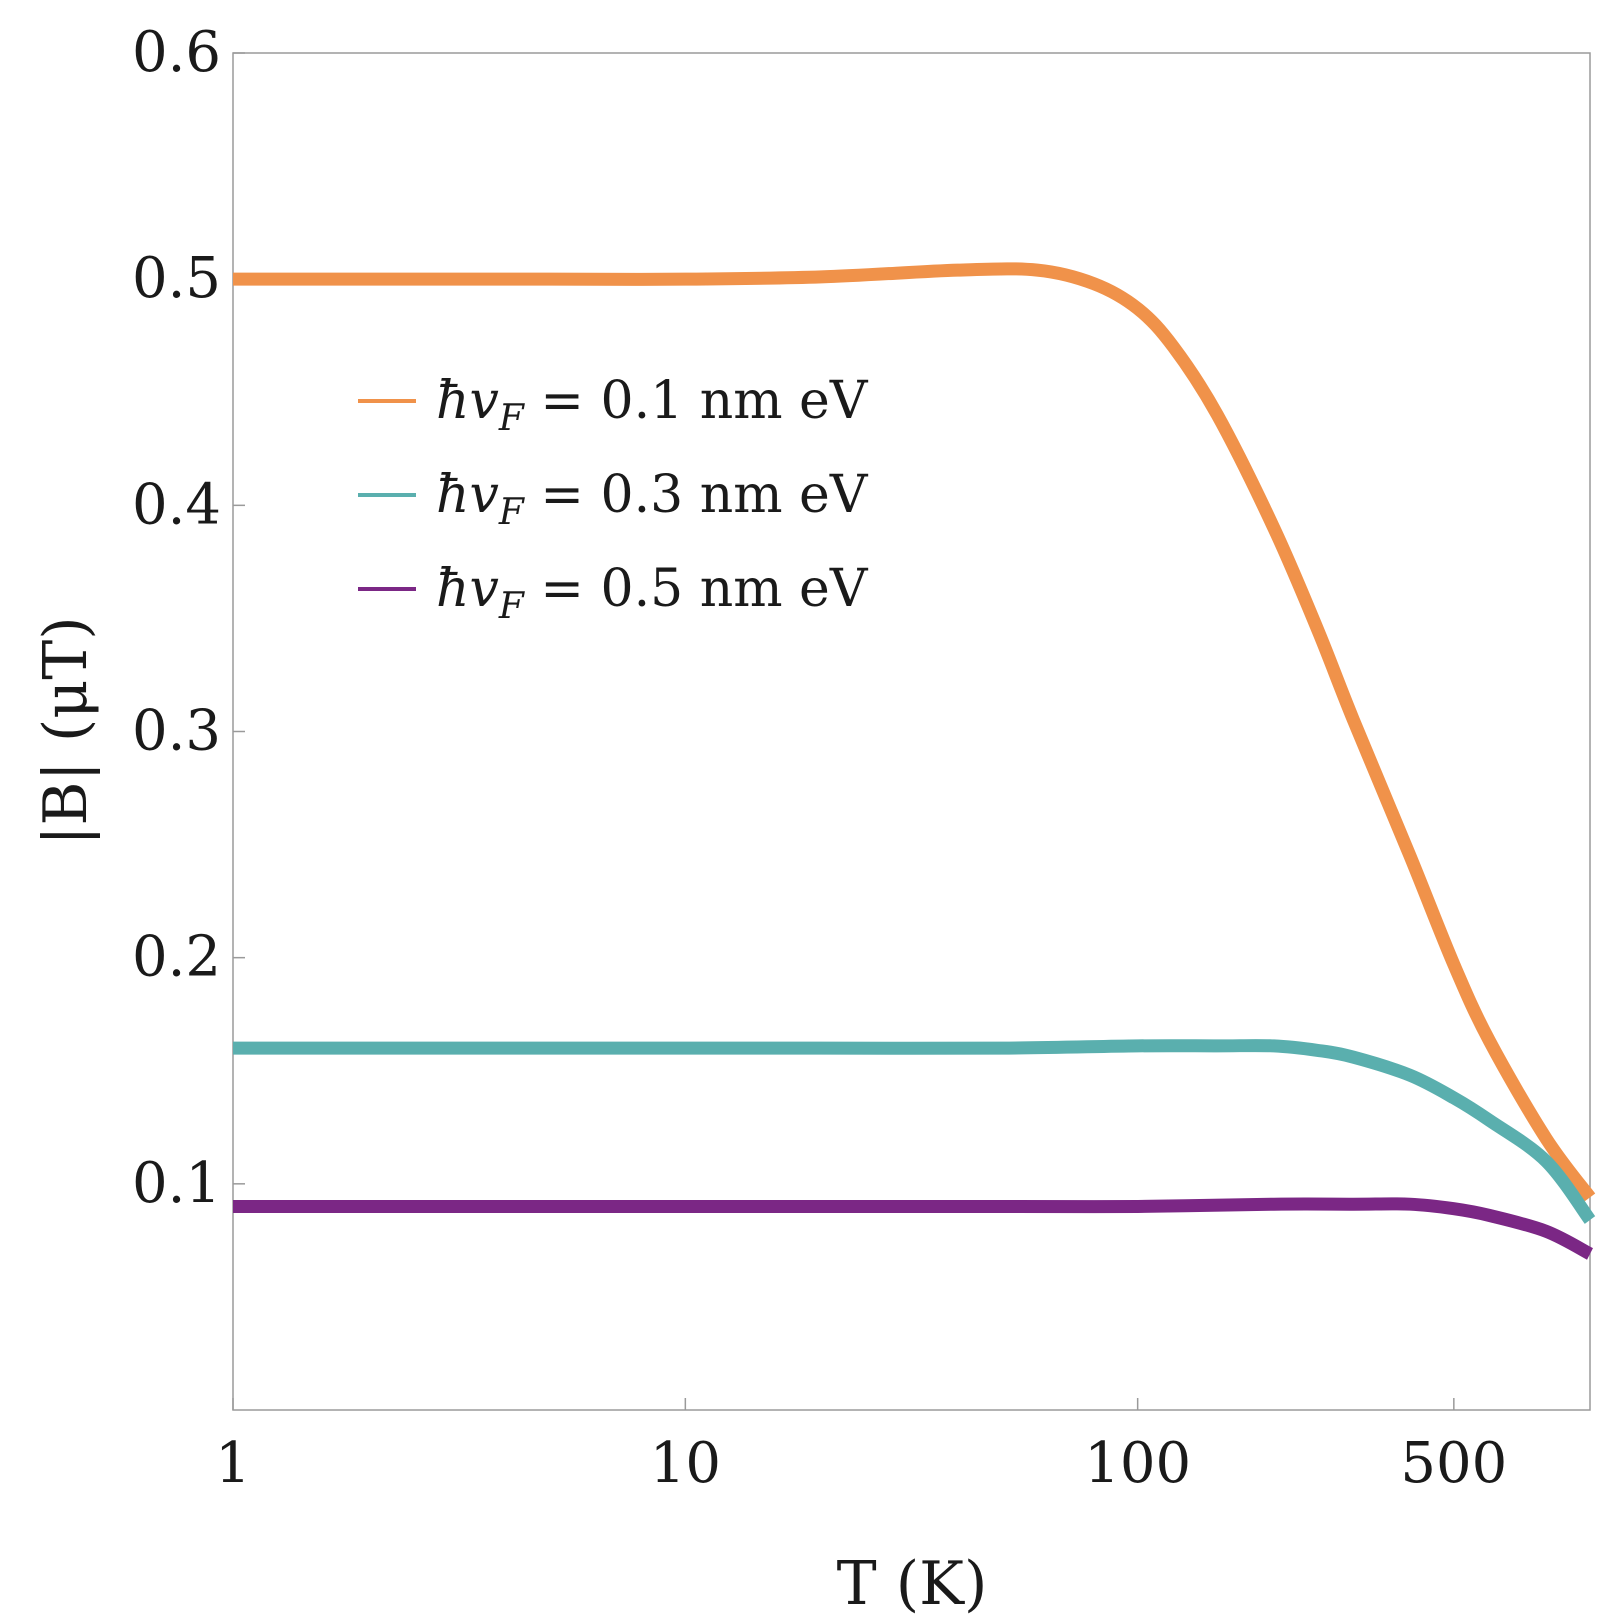 The width and height of the screenshot is (1612, 1622). Describe the element at coordinates (176, 278) in the screenshot. I see `y-tick-label: 0.5` at that location.